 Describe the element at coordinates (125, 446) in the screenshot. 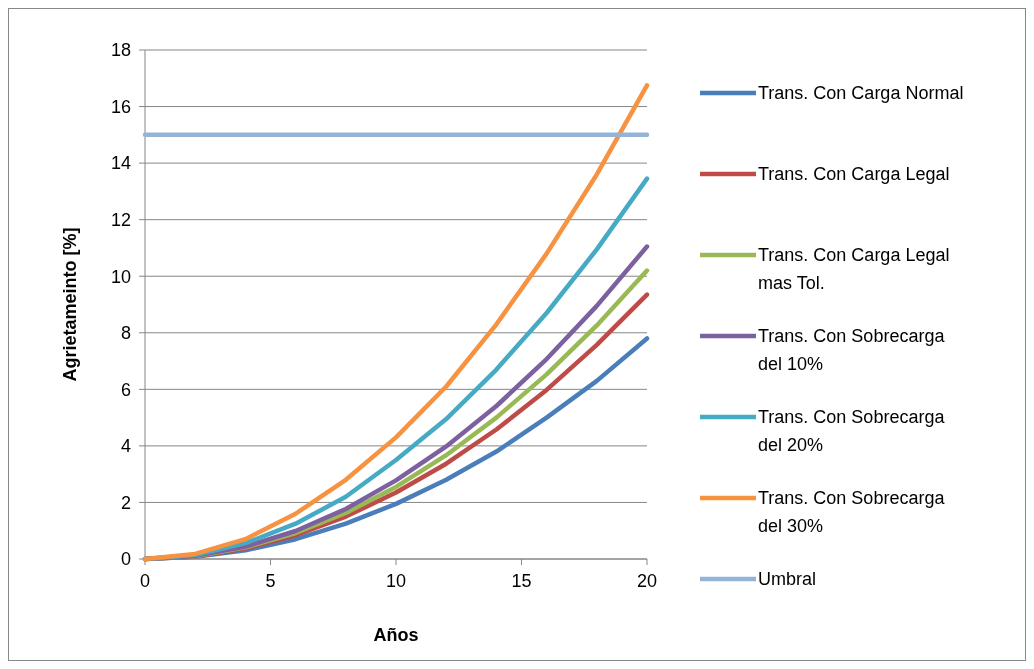

I see `y-tick-label: 4` at that location.